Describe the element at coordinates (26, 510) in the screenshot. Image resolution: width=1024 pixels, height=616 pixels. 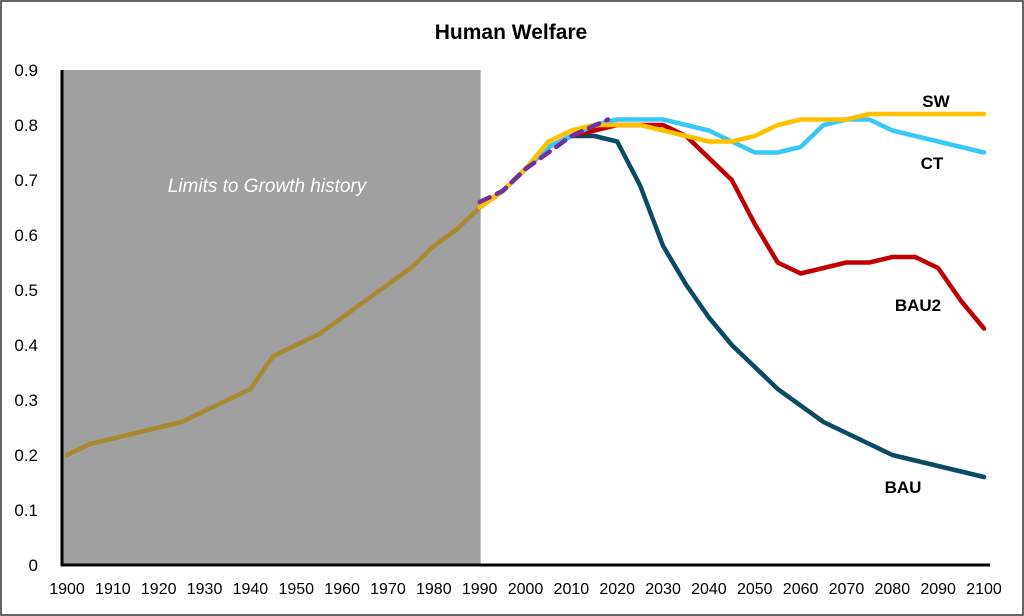
I see `y-tick-label: 0.1` at that location.